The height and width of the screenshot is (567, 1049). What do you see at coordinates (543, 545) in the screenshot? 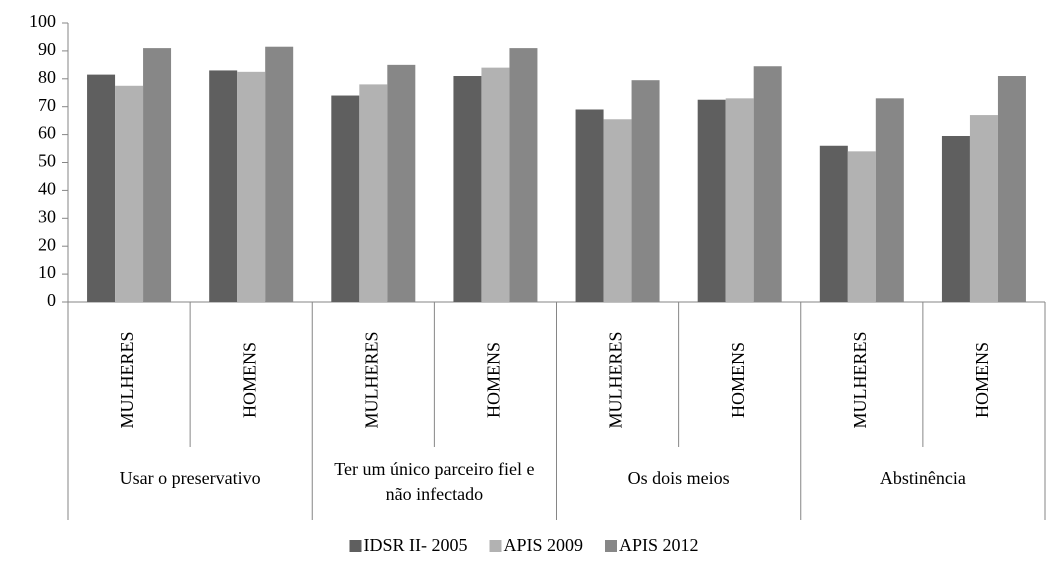
I see `legend-label: APIS 2009` at bounding box center [543, 545].